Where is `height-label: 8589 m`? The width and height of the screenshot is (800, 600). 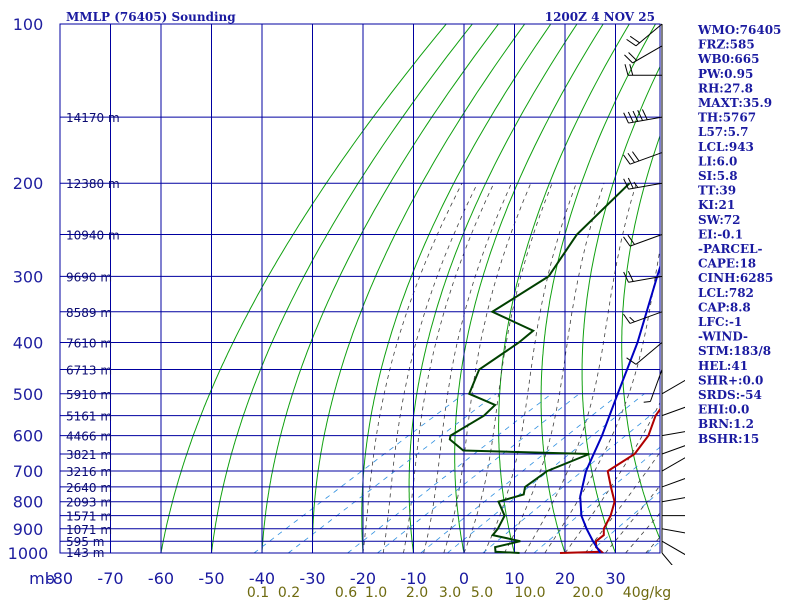 height-label: 8589 m is located at coordinates (89, 313).